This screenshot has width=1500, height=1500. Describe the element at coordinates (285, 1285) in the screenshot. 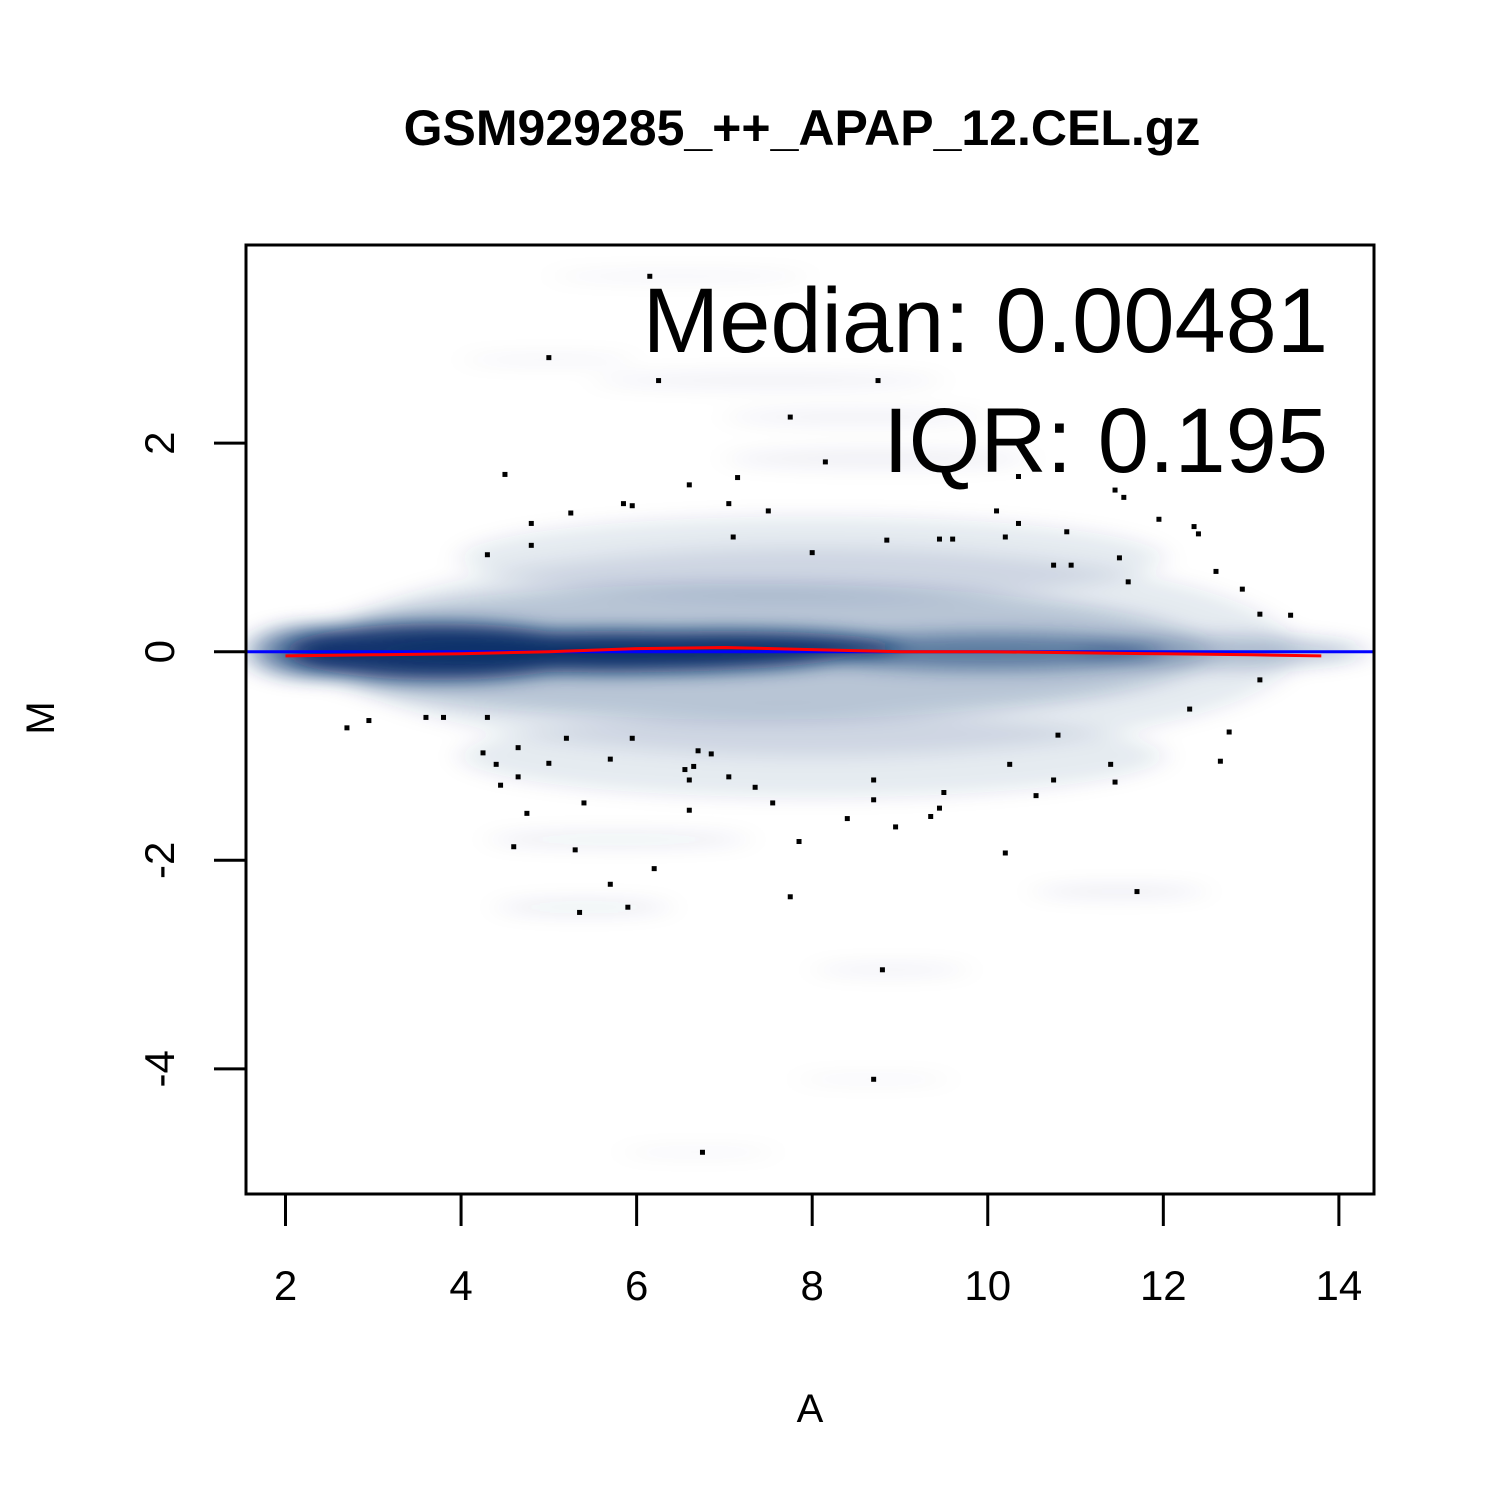

I see `x-tick-label: 2` at that location.